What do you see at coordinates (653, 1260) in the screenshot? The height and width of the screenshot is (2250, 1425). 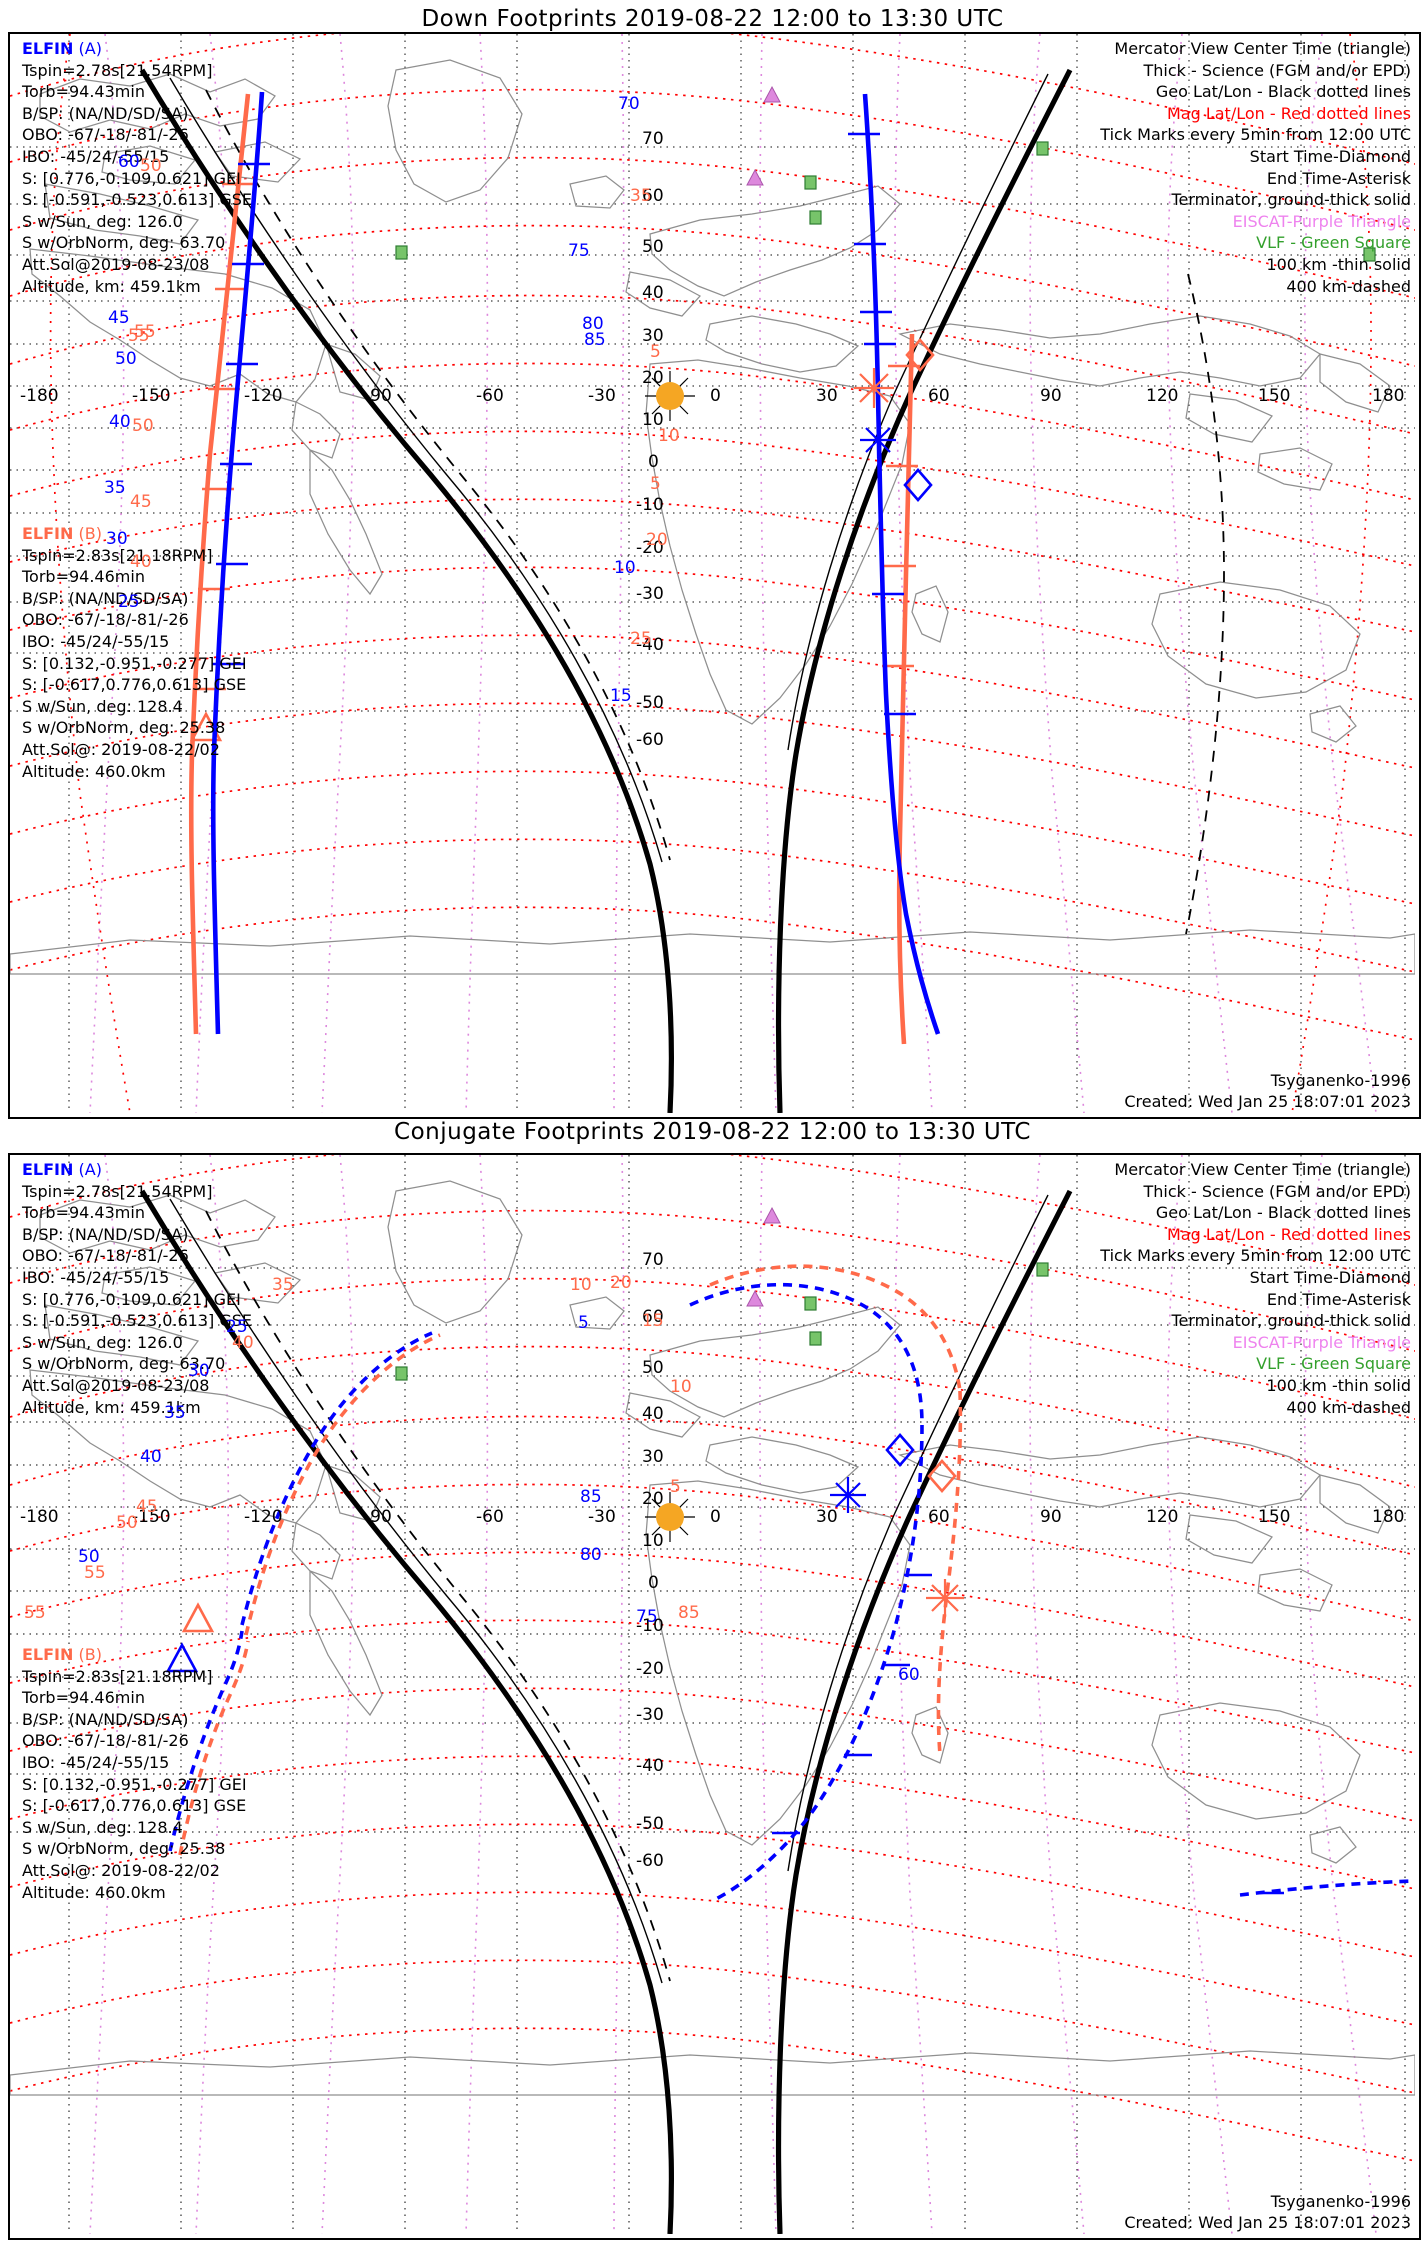 I see `lat-label: 70` at bounding box center [653, 1260].